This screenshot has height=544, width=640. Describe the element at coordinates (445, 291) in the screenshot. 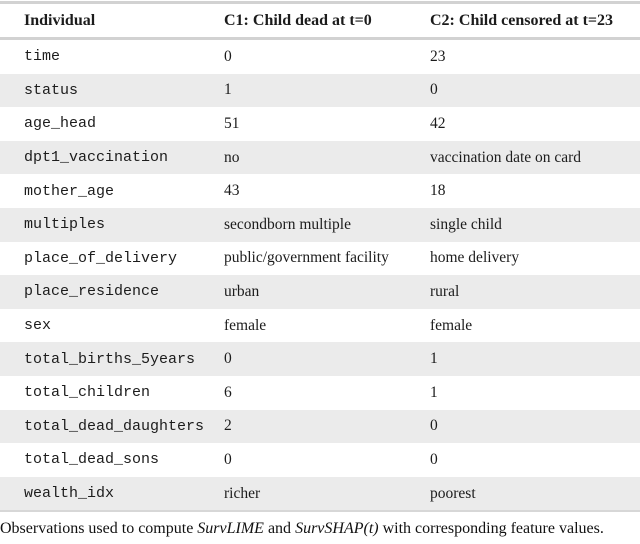

I see `c2-value: rural` at that location.